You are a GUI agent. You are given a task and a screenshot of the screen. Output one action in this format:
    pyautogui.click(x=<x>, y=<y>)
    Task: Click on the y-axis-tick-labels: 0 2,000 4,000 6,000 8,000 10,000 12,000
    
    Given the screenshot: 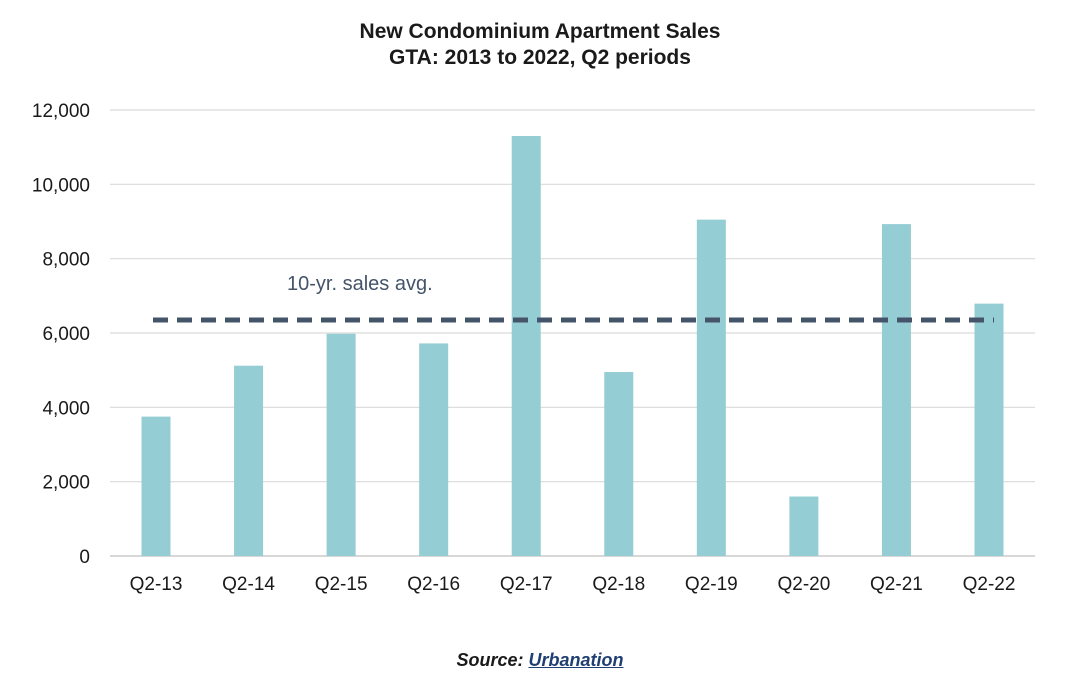 What is the action you would take?
    pyautogui.click(x=61, y=334)
    